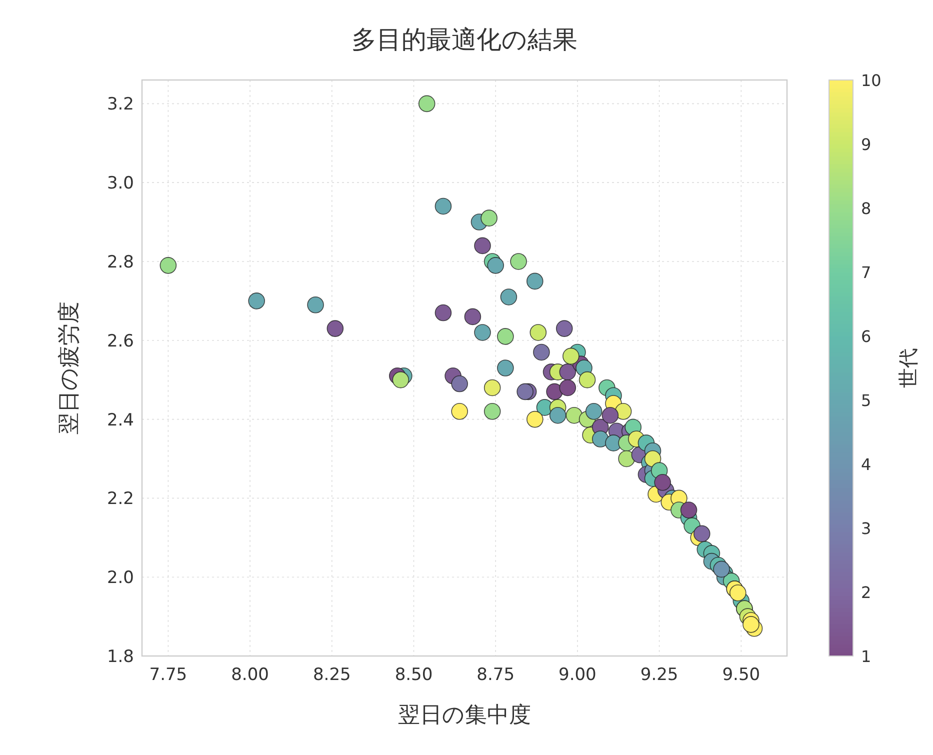 This screenshot has width=933, height=755. I want to click on x-tick-label: 8.75, so click(495, 675).